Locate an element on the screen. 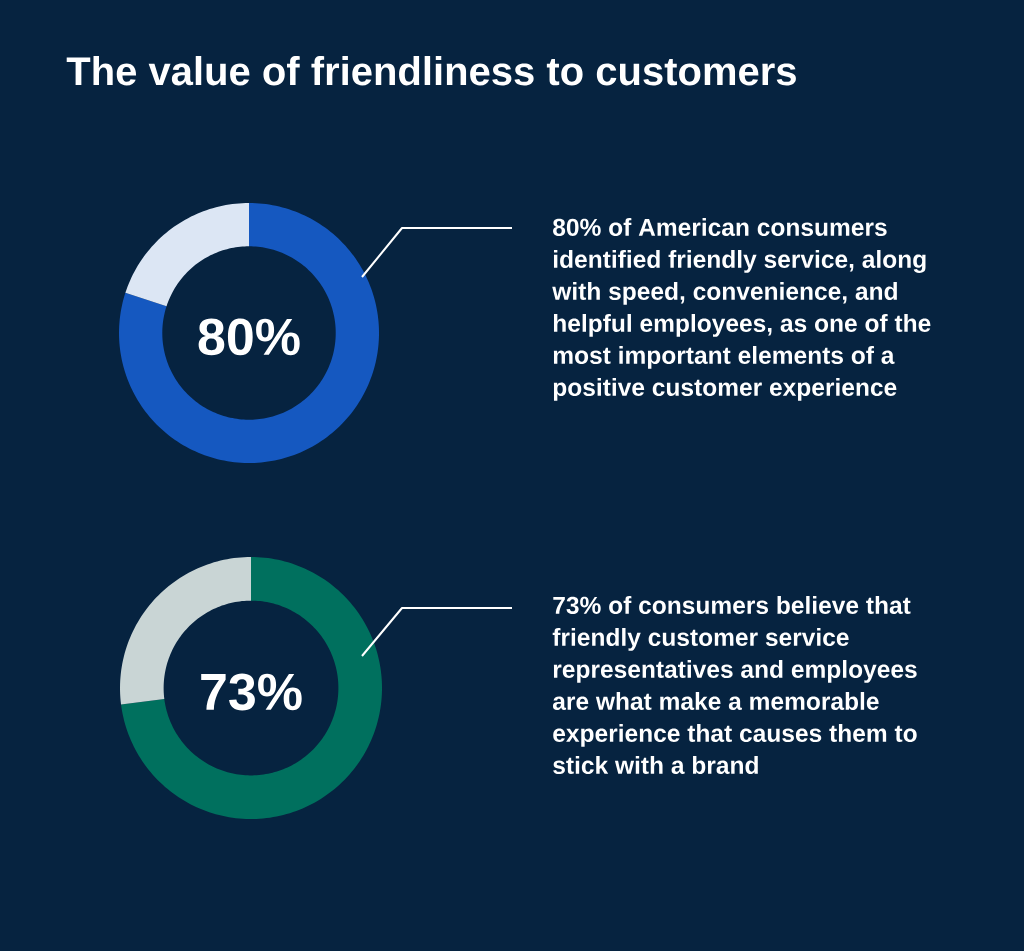  chart-title: The value of friendliness to customers is located at coordinates (431, 71).